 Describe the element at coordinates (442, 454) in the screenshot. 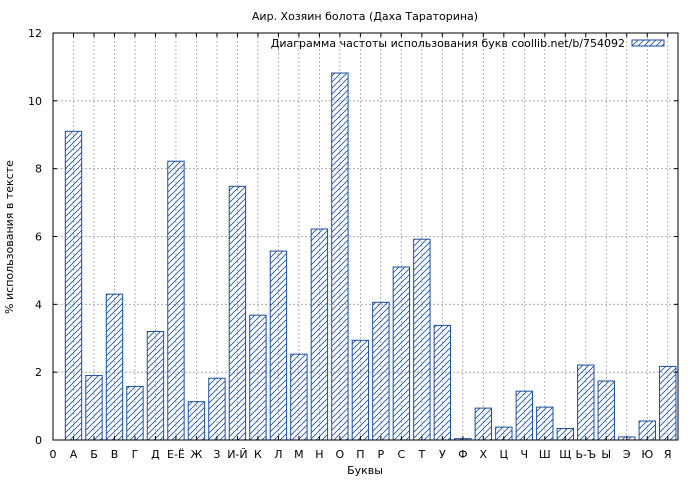

I see `x-tick-label: У` at that location.